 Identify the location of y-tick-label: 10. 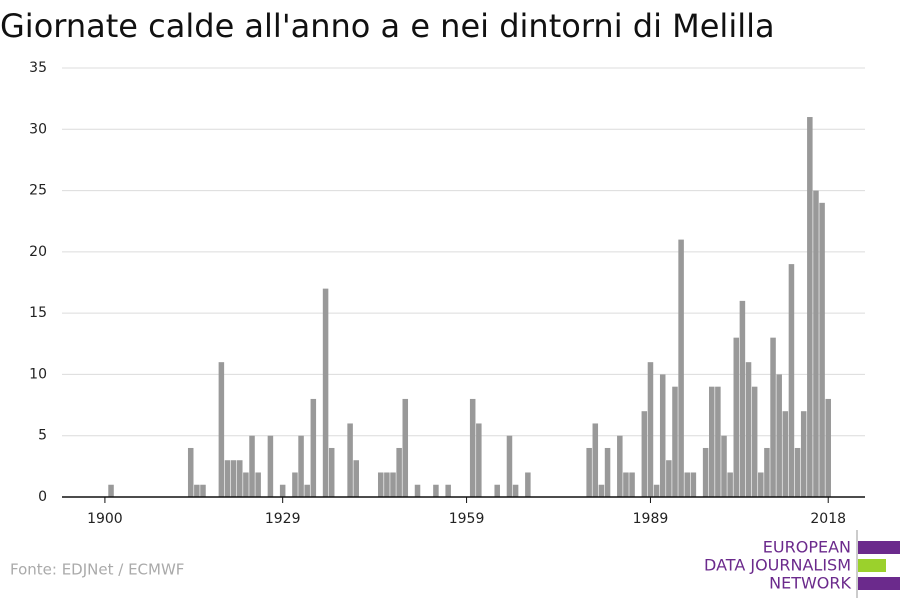
(38, 374).